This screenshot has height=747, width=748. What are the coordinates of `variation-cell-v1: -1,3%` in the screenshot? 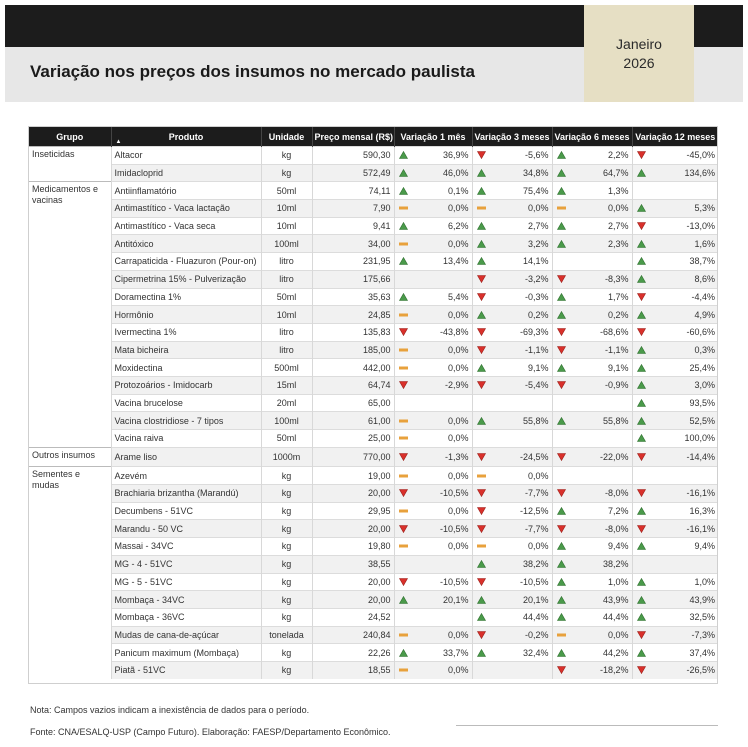 It's located at (432, 456).